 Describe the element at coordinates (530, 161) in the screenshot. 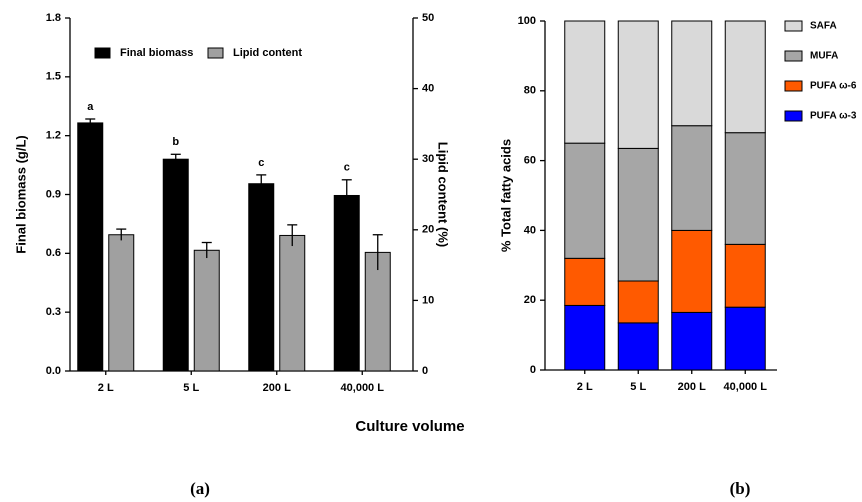

I see `y-tick-label: 60` at that location.